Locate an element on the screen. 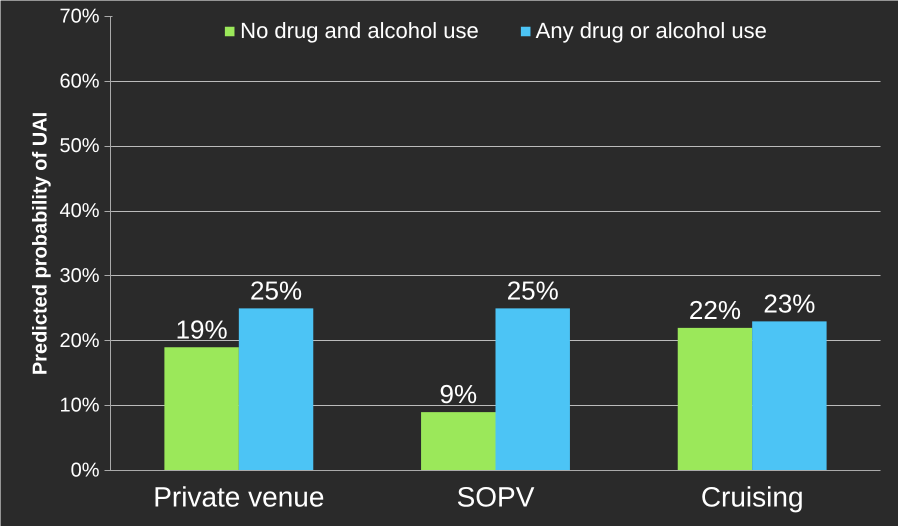 This screenshot has height=526, width=898. data-label: 9% is located at coordinates (458, 394).